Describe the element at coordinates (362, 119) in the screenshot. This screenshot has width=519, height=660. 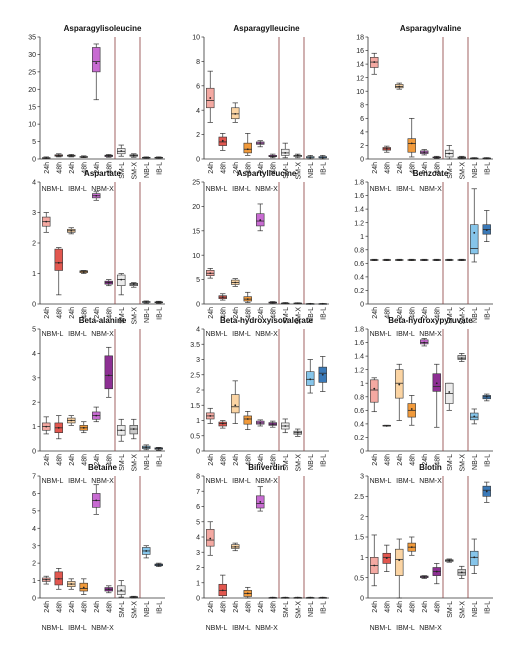
I see `y-tick-label: 6` at that location.